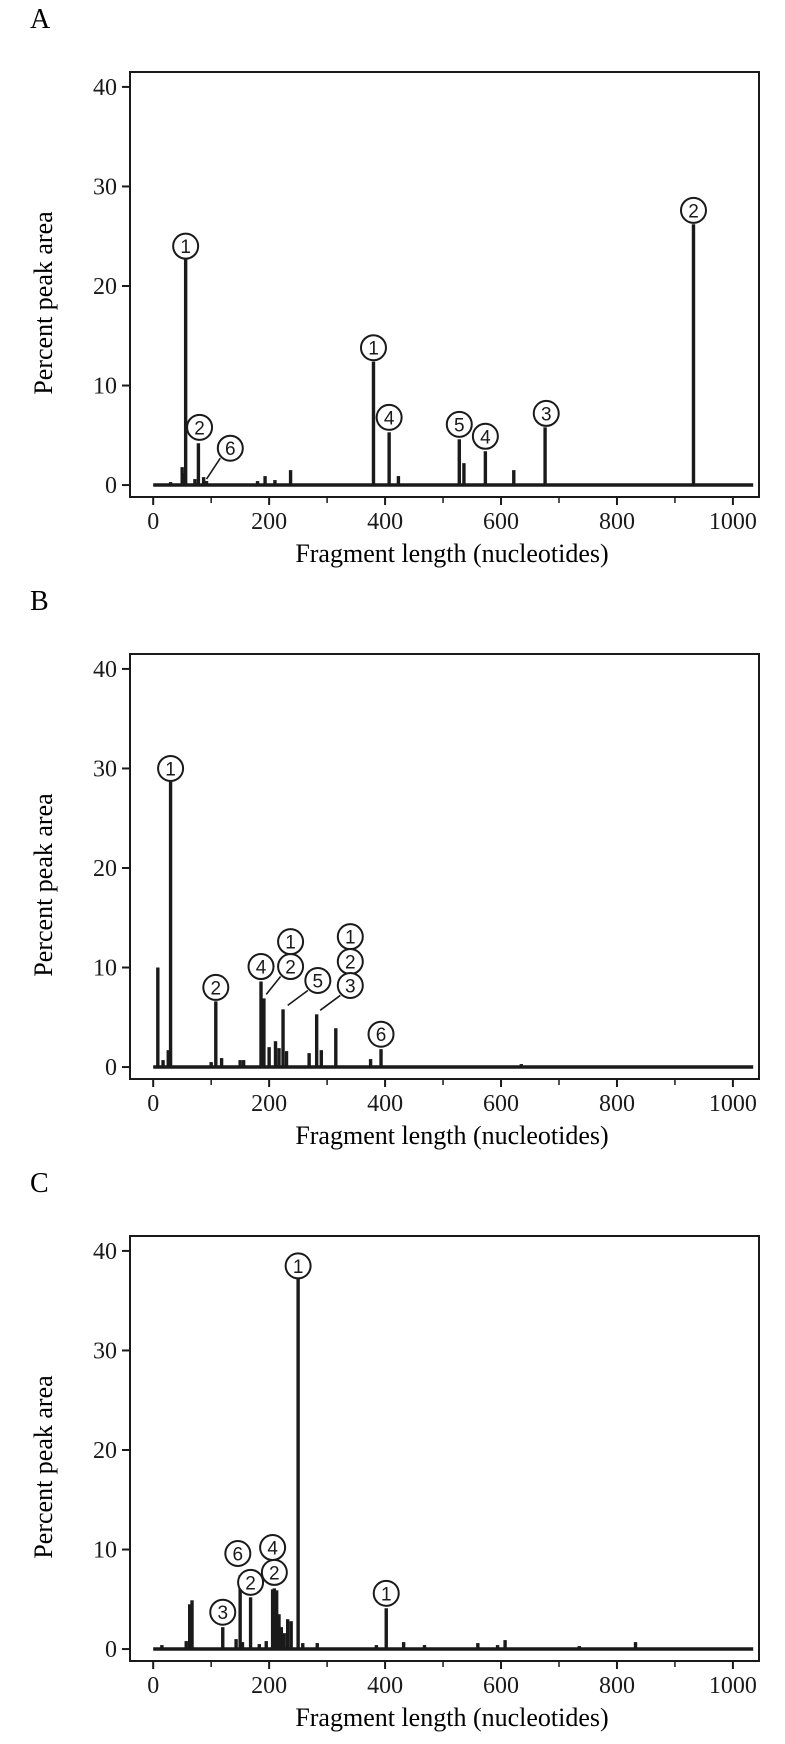  Describe the element at coordinates (105, 969) in the screenshot. I see `panel-b-y-tick-label-10: 10` at that location.